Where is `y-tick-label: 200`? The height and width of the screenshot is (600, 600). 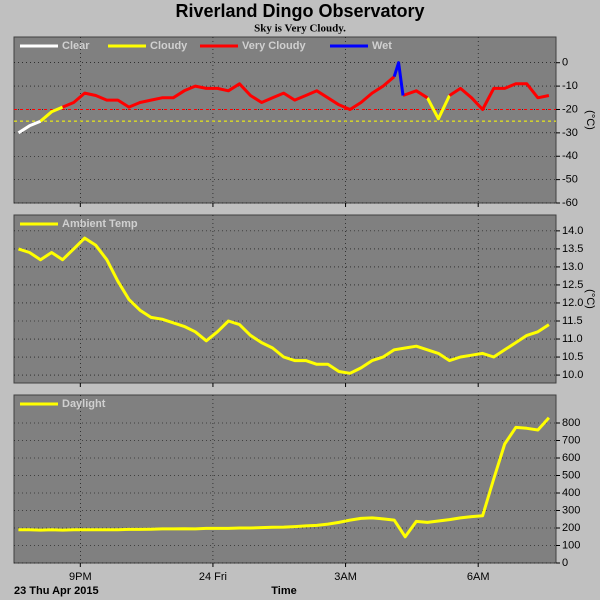 y-tick-label: 200 is located at coordinates (571, 528).